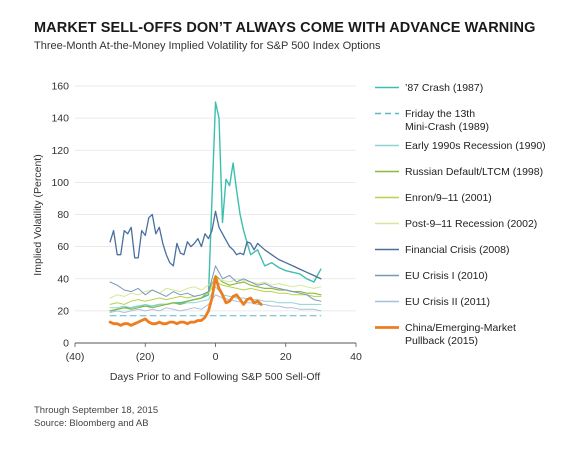  What do you see at coordinates (457, 250) in the screenshot?
I see `legend-label: Financial Crisis (2008)` at bounding box center [457, 250].